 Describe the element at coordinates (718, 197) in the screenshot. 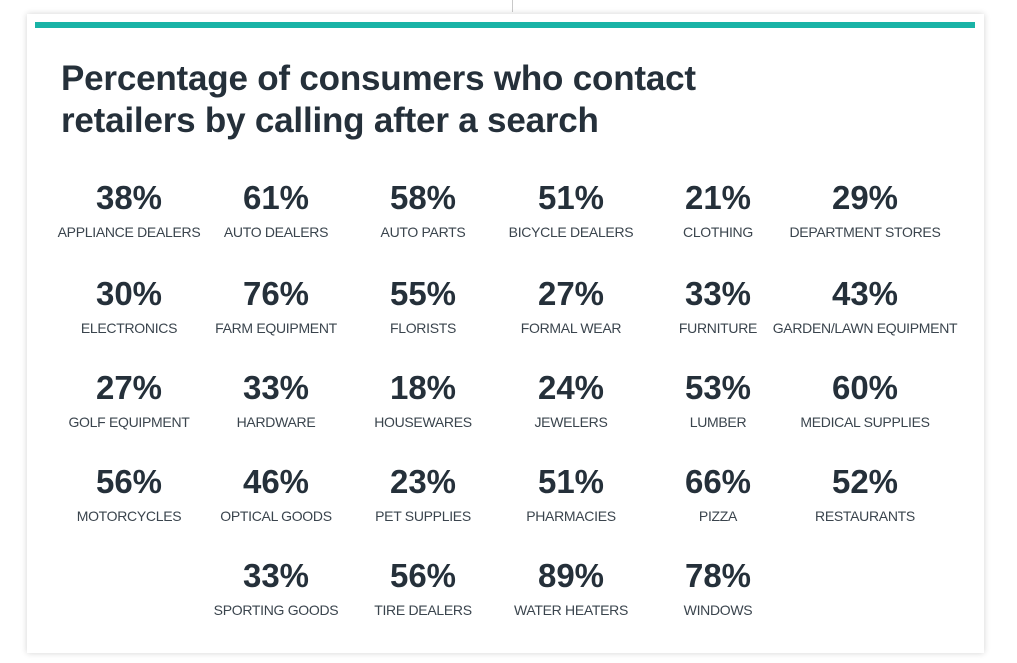

I see `stat-value: 21%` at that location.